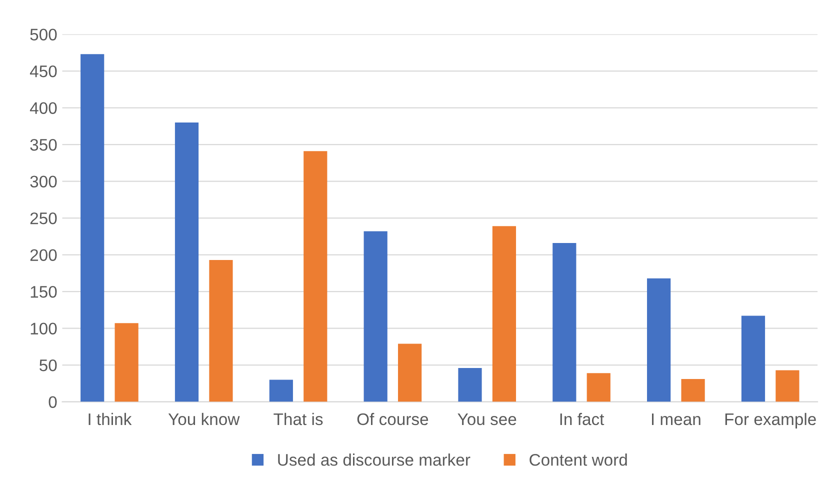  Describe the element at coordinates (52, 402) in the screenshot. I see `y-tick-label: 0` at that location.